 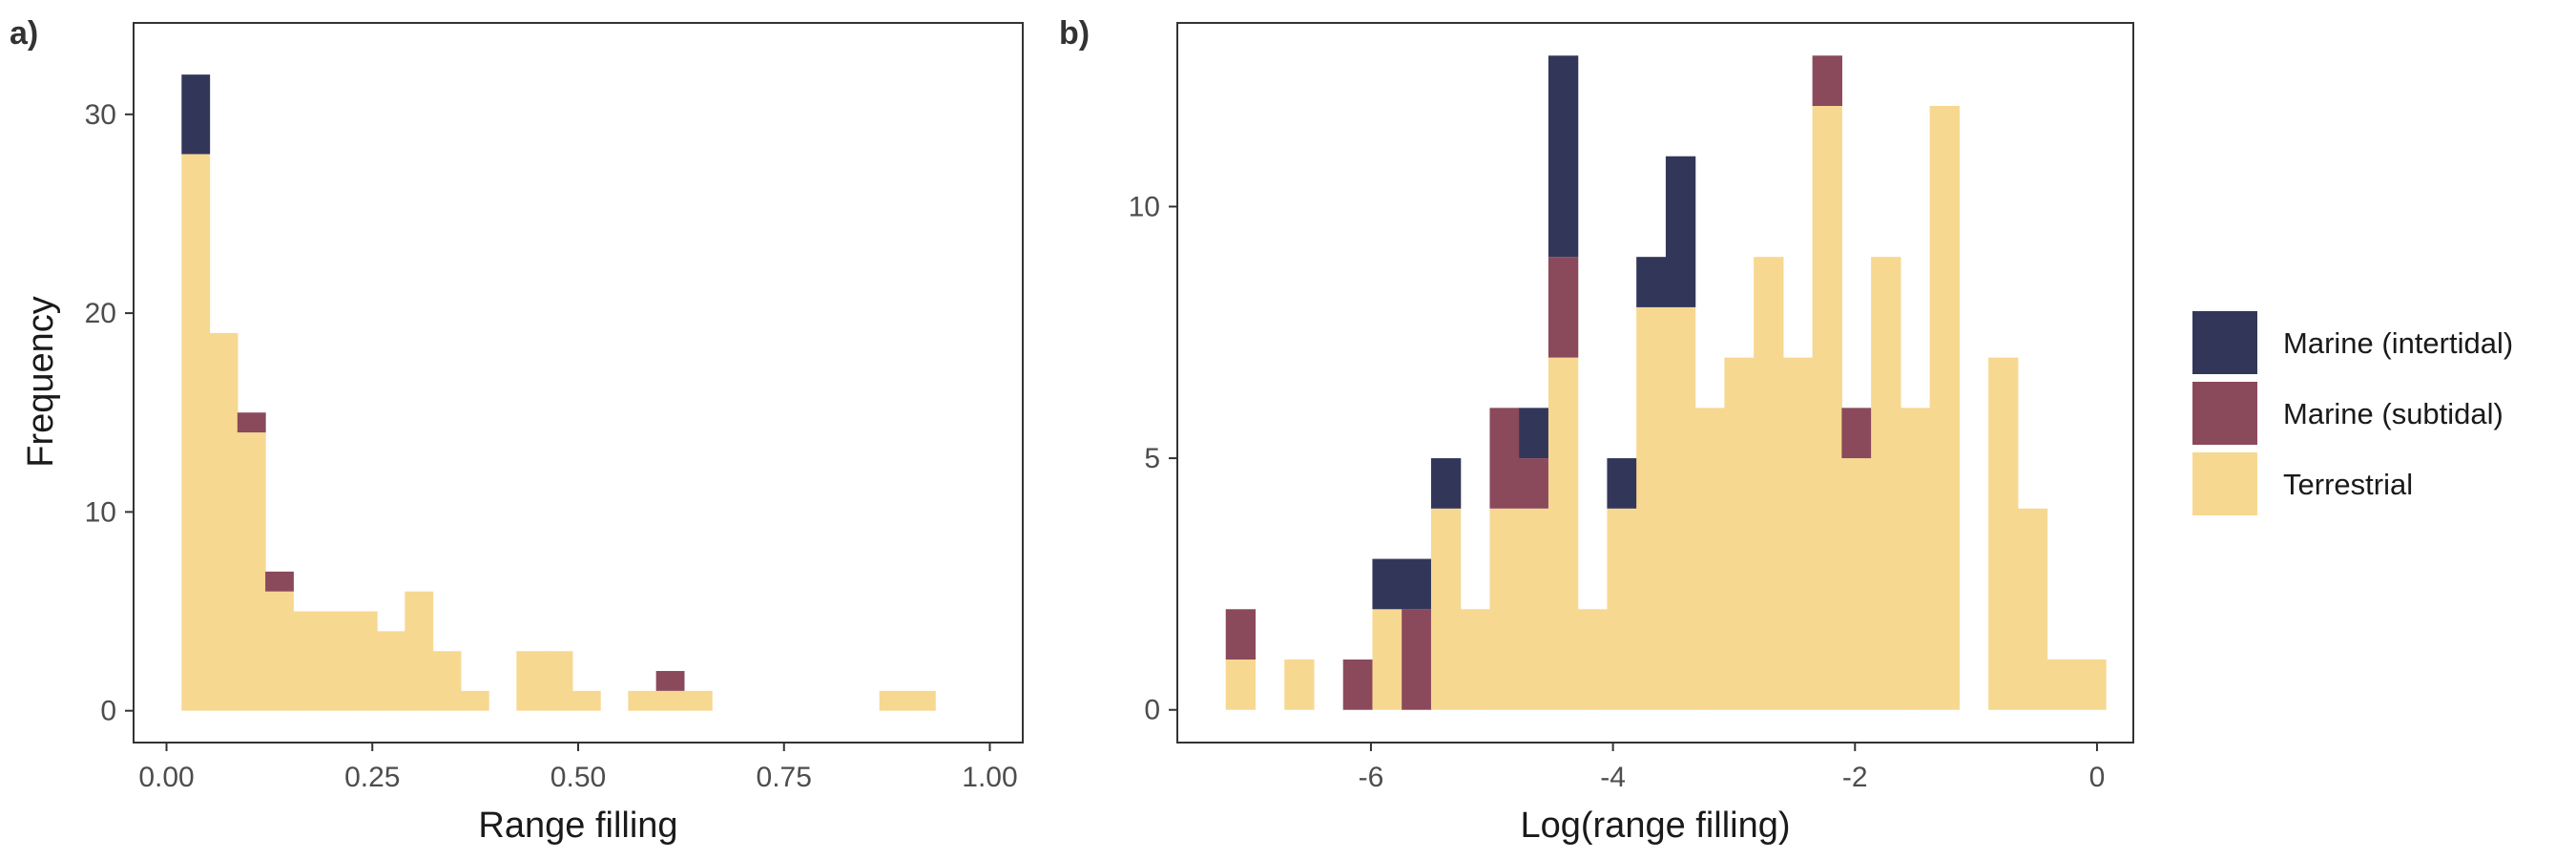 I want to click on legend-swatch-intertidal, so click(x=2224, y=342).